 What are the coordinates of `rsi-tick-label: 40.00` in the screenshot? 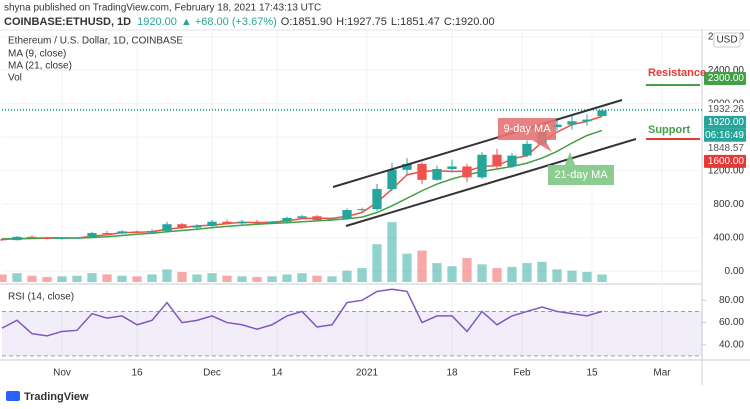 It's located at (731, 344).